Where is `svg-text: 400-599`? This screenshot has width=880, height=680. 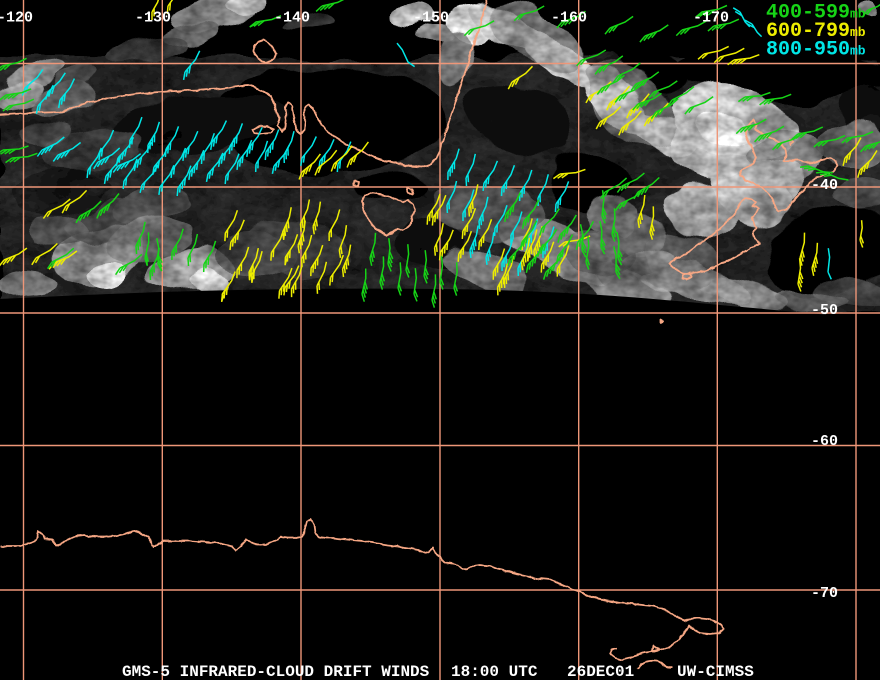
svg-text: 400-599 is located at coordinates (808, 13).